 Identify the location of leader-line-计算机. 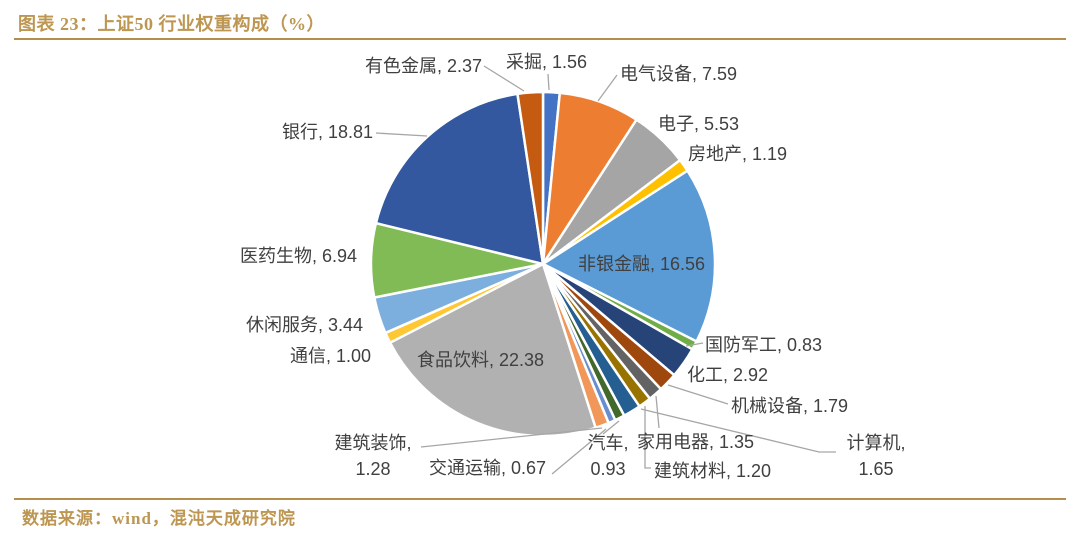
(738, 430).